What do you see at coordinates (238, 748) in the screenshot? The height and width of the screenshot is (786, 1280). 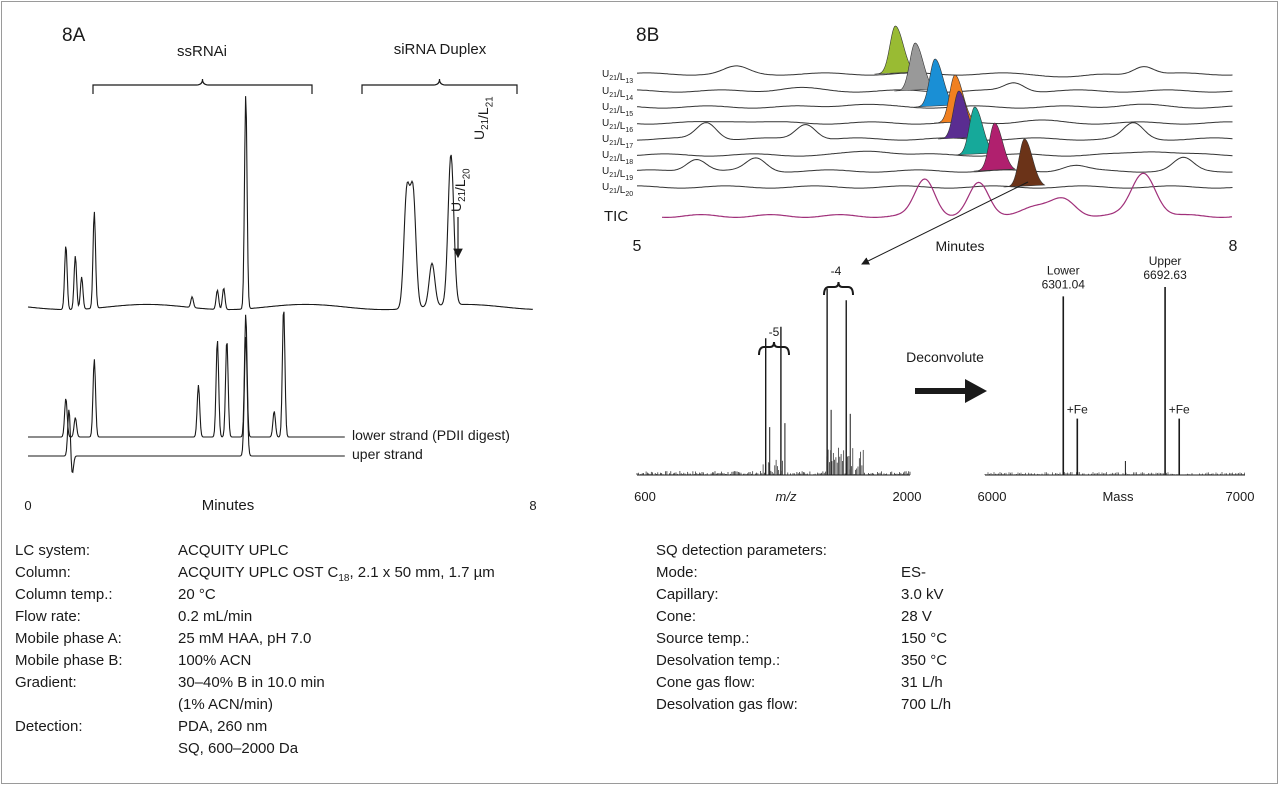 I see `lc-param-value: SQ, 600–2000 Da` at bounding box center [238, 748].